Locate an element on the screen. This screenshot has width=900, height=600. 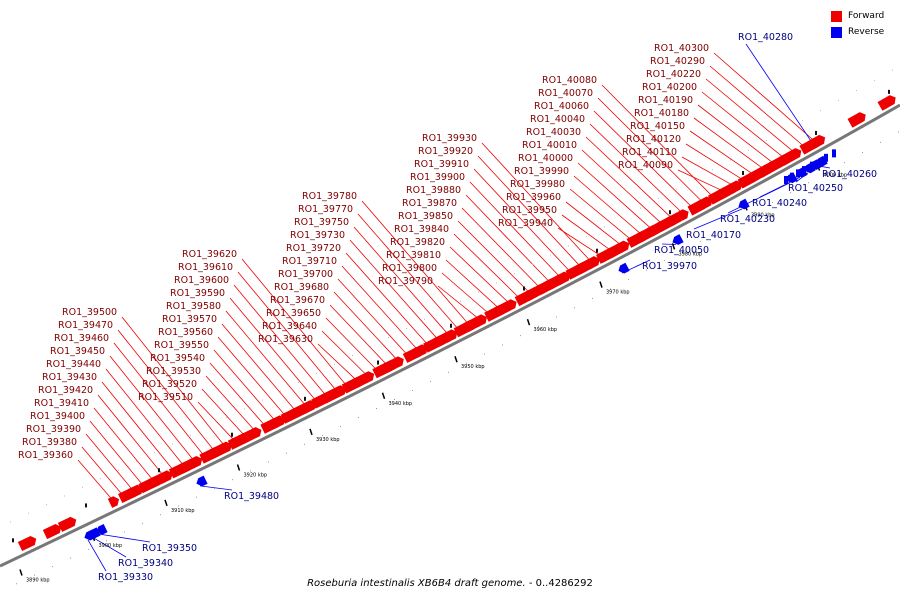
tick-label: 3950 kbp is located at coordinates (473, 367).